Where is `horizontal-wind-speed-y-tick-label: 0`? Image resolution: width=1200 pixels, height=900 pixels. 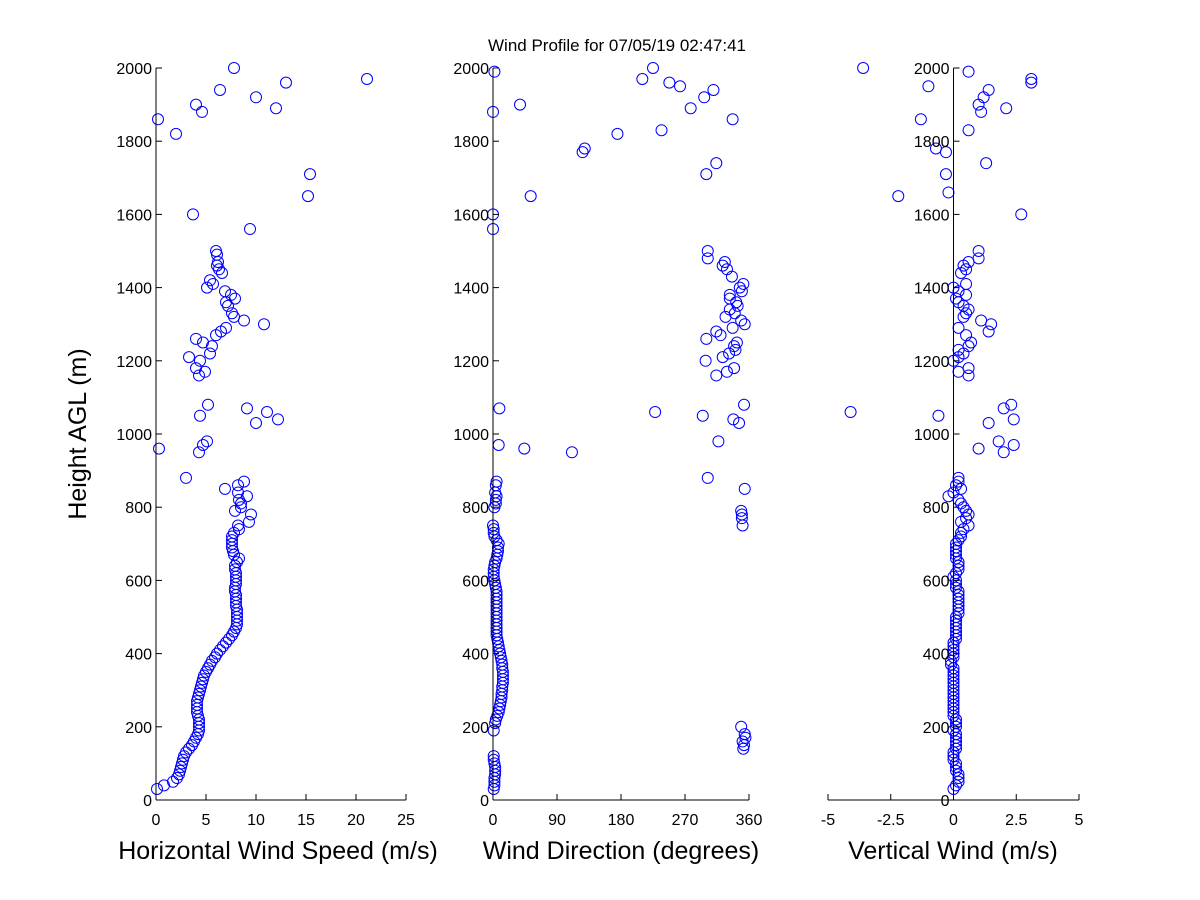 horizontal-wind-speed-y-tick-label: 0 is located at coordinates (147, 801).